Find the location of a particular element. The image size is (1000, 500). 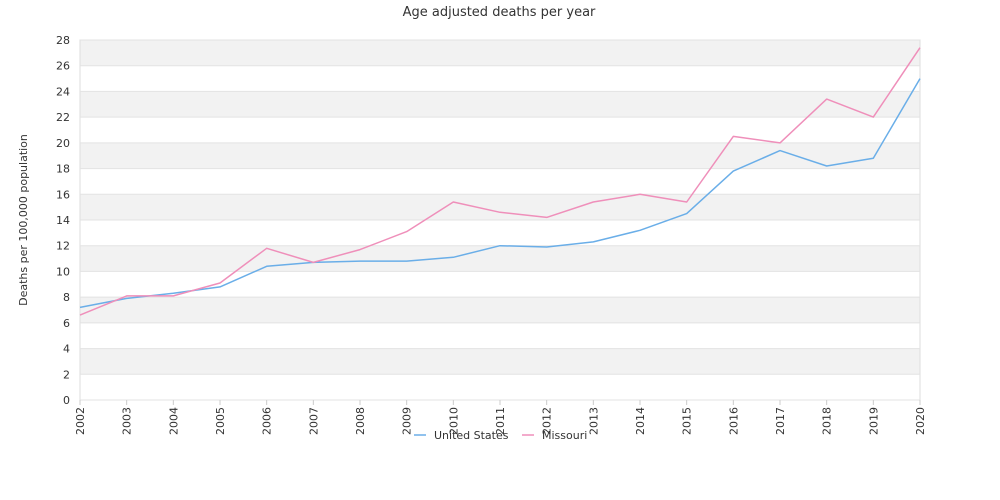

y-tick-label: 14 is located at coordinates (63, 220).